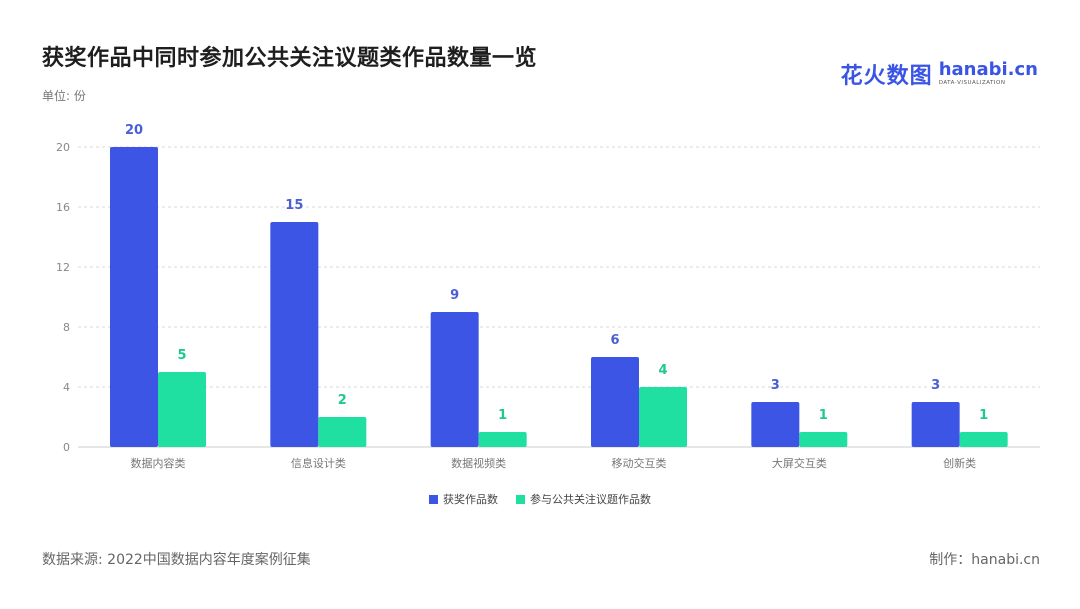 The height and width of the screenshot is (609, 1080). I want to click on x-tick-label: 大屏交互类, so click(799, 463).